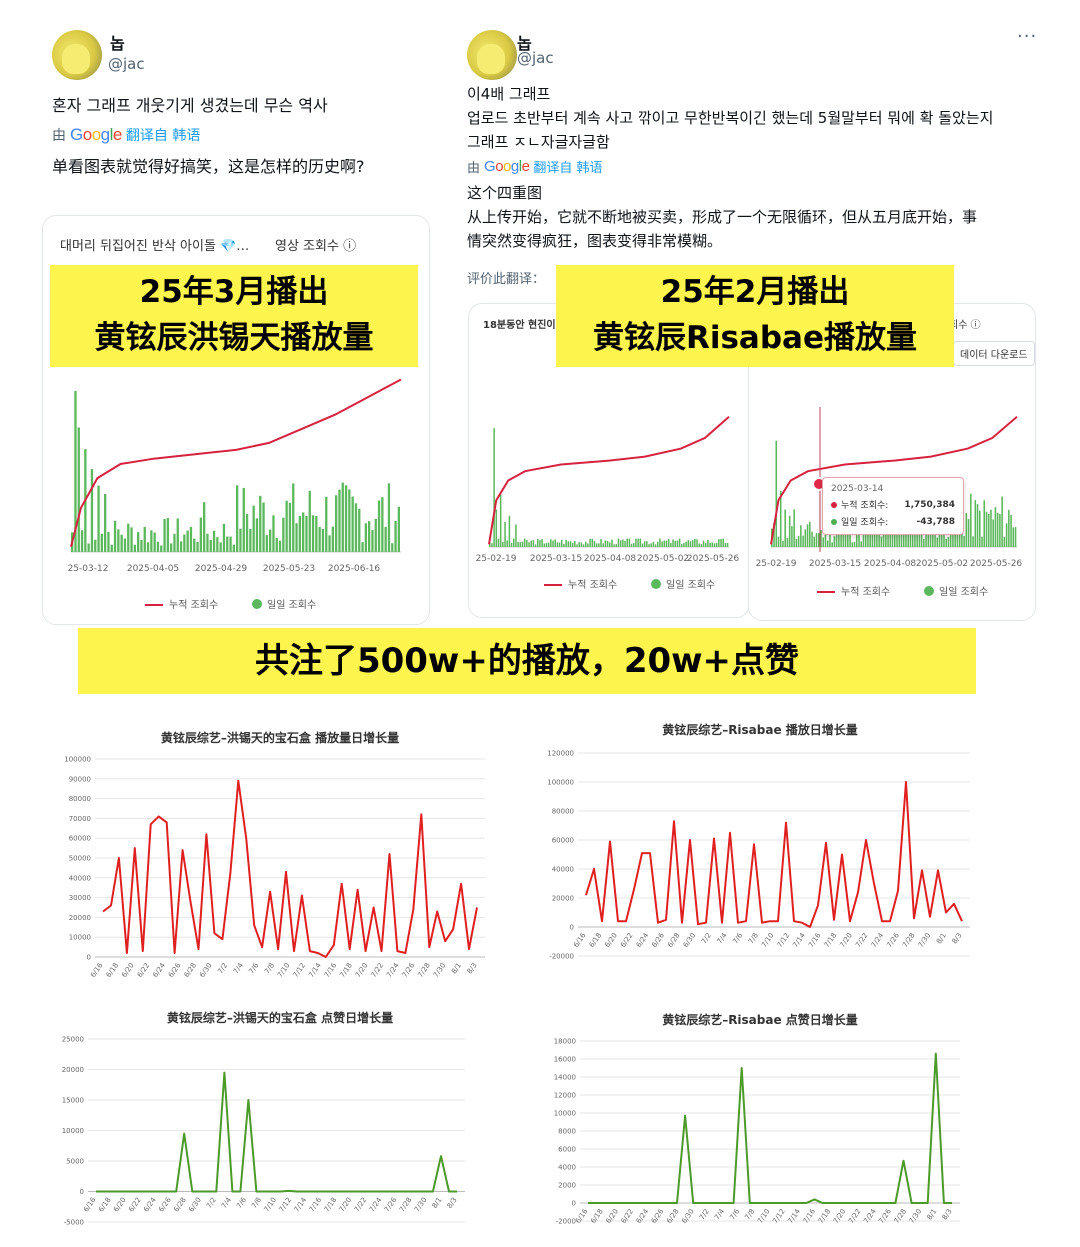  Describe the element at coordinates (59, 136) in the screenshot. I see `translate-by-label: 由` at that location.